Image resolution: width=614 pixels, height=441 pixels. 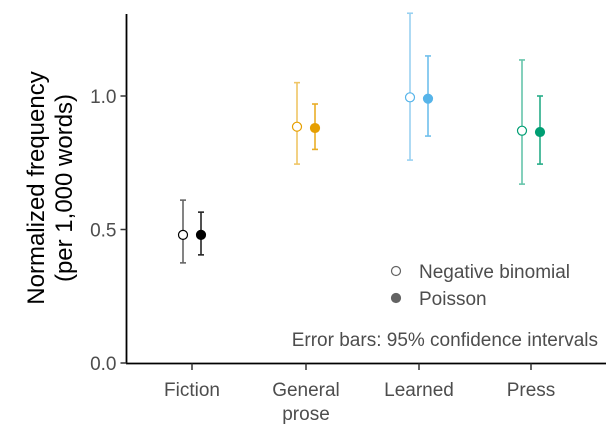 I want to click on annotation-note: Error bars: 95% confidence intervals, so click(x=445, y=340).